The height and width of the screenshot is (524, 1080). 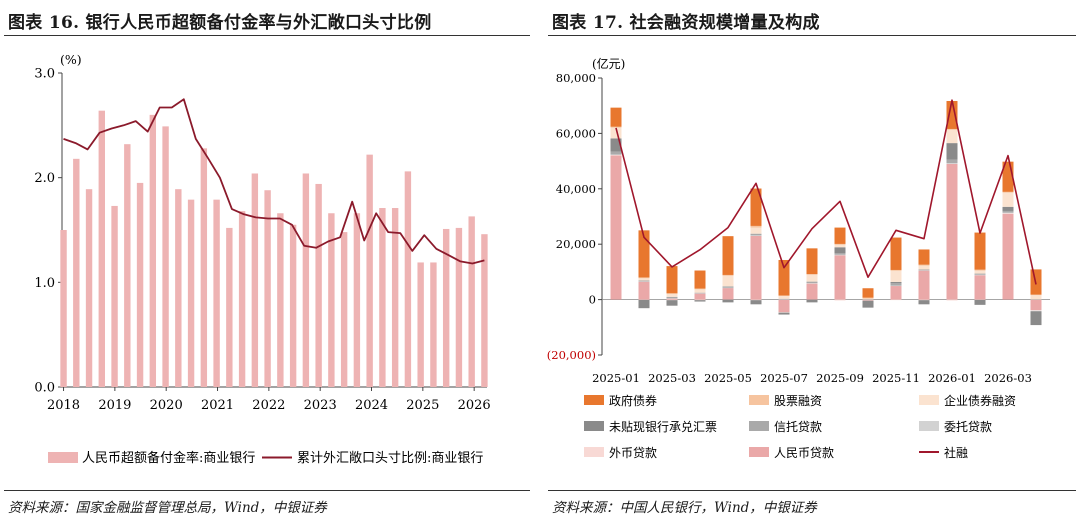 What do you see at coordinates (616, 378) in the screenshot?
I see `right-x-tick-label: 2025-01` at bounding box center [616, 378].